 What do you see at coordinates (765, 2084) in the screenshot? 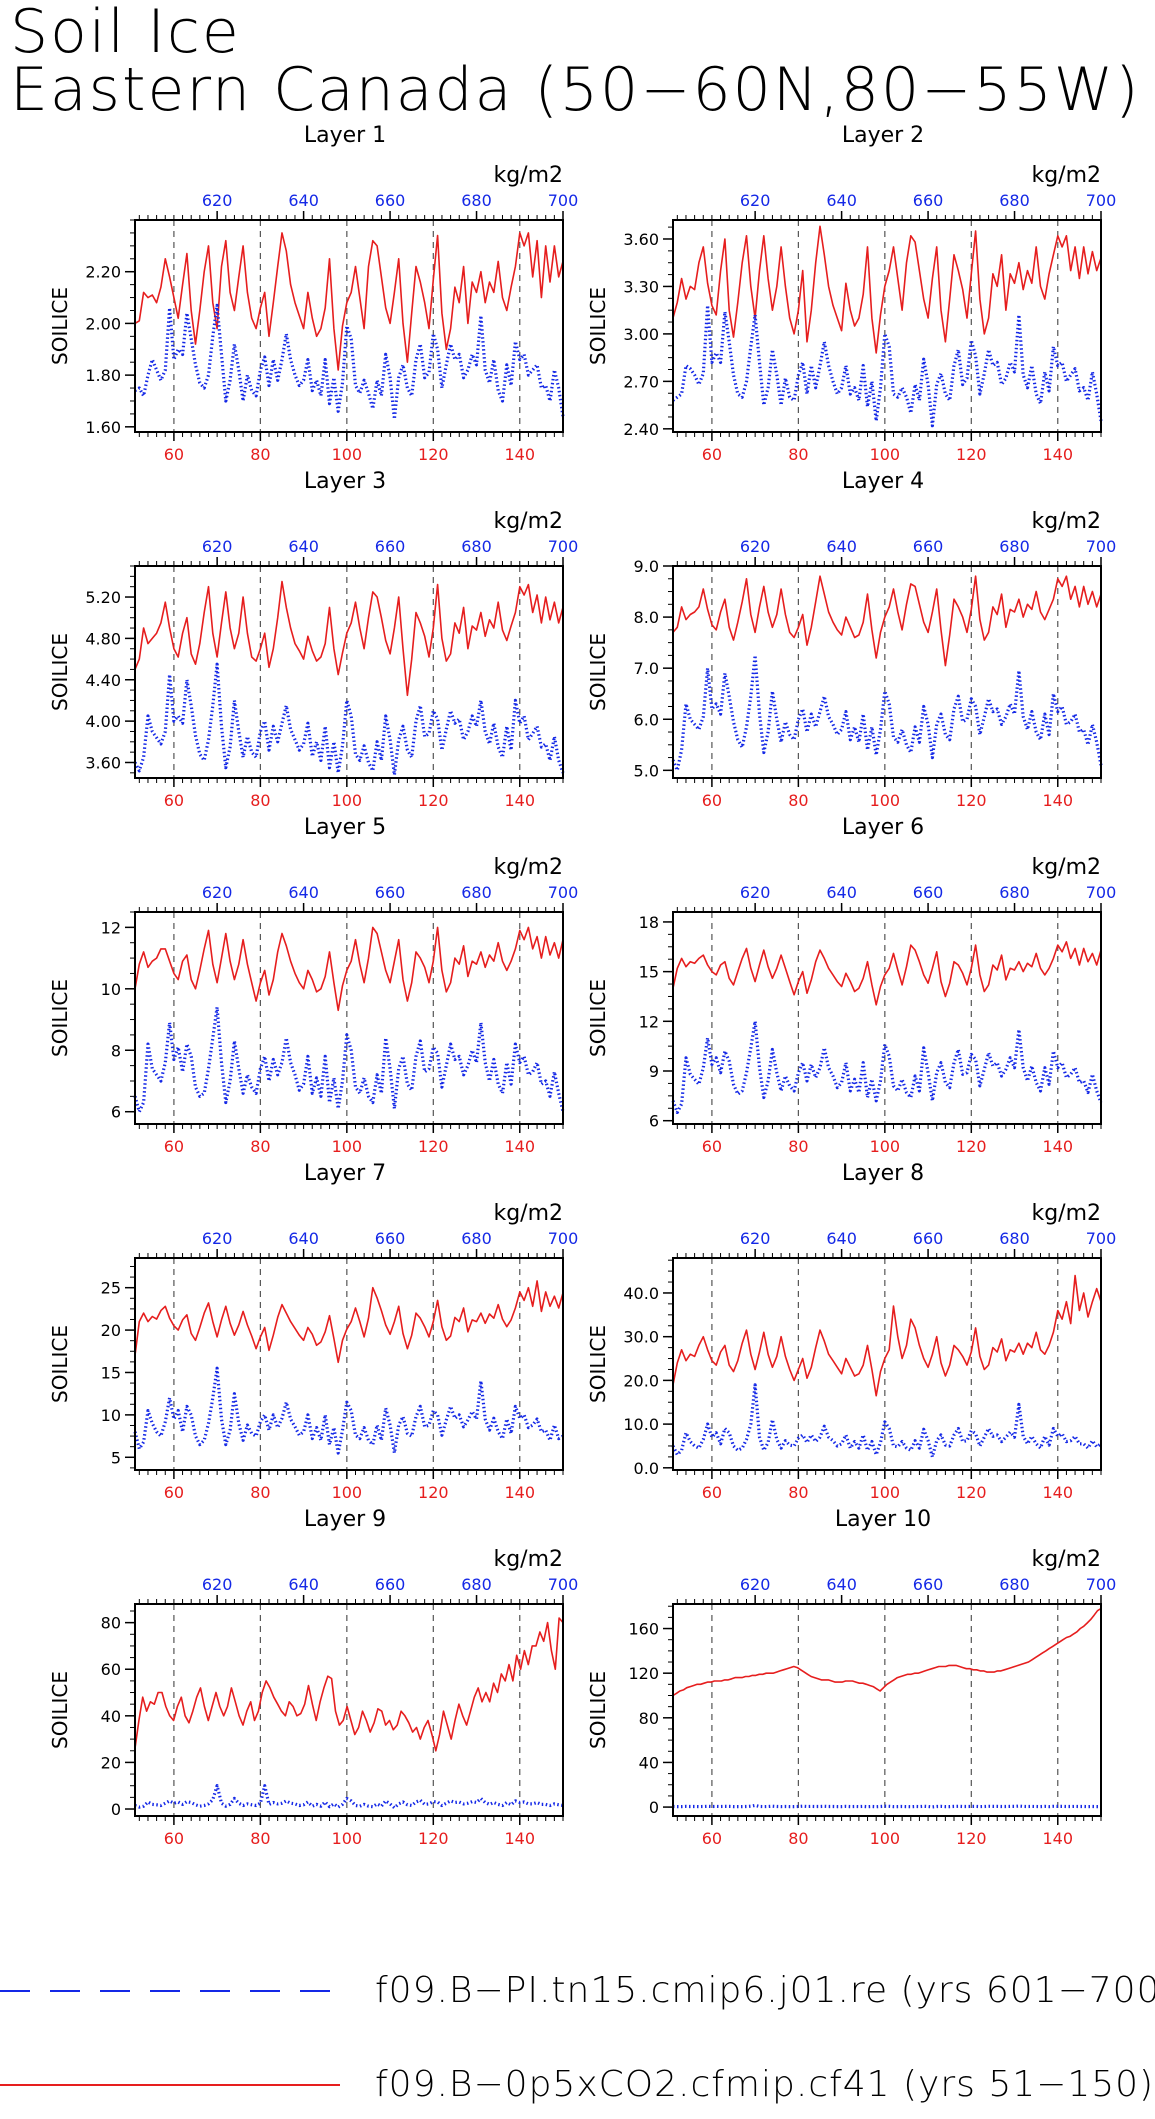
I see `legend-label-red: f09.B−0p5xCO2.cfmip.cf41 (yrs 51−150)` at bounding box center [765, 2084].